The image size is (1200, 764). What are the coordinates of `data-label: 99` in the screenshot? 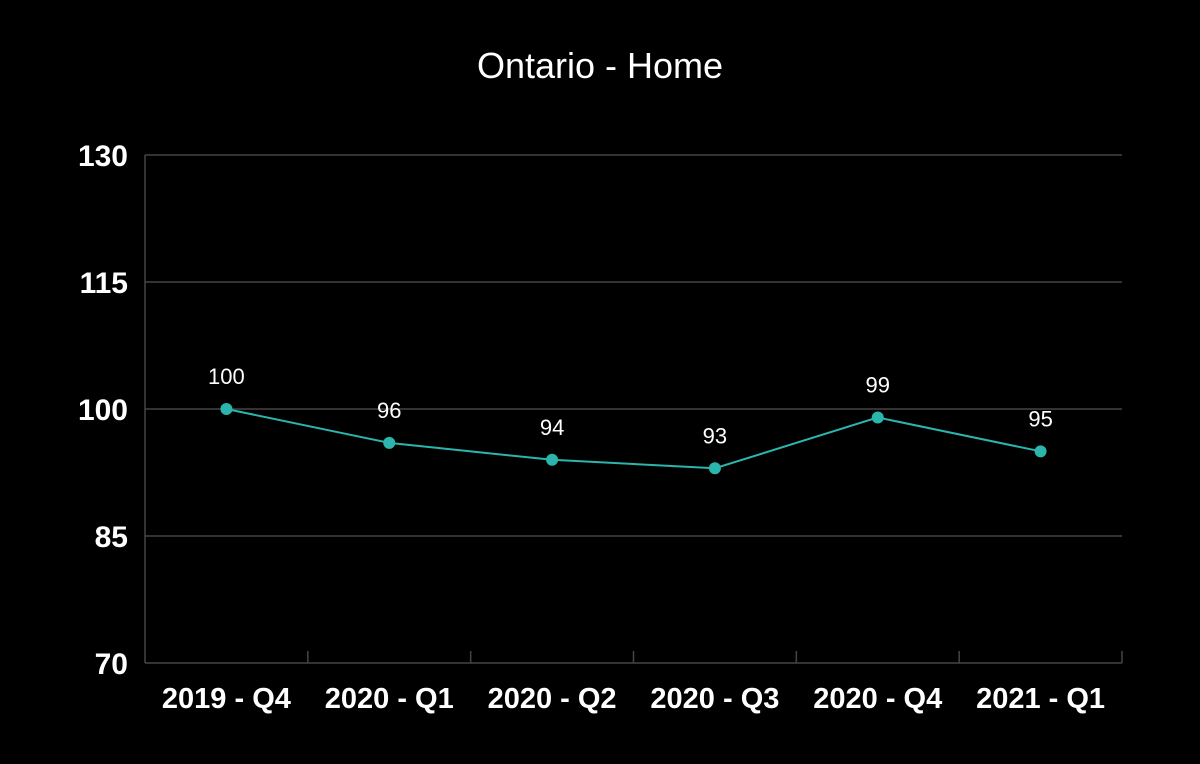 It's located at (878, 384).